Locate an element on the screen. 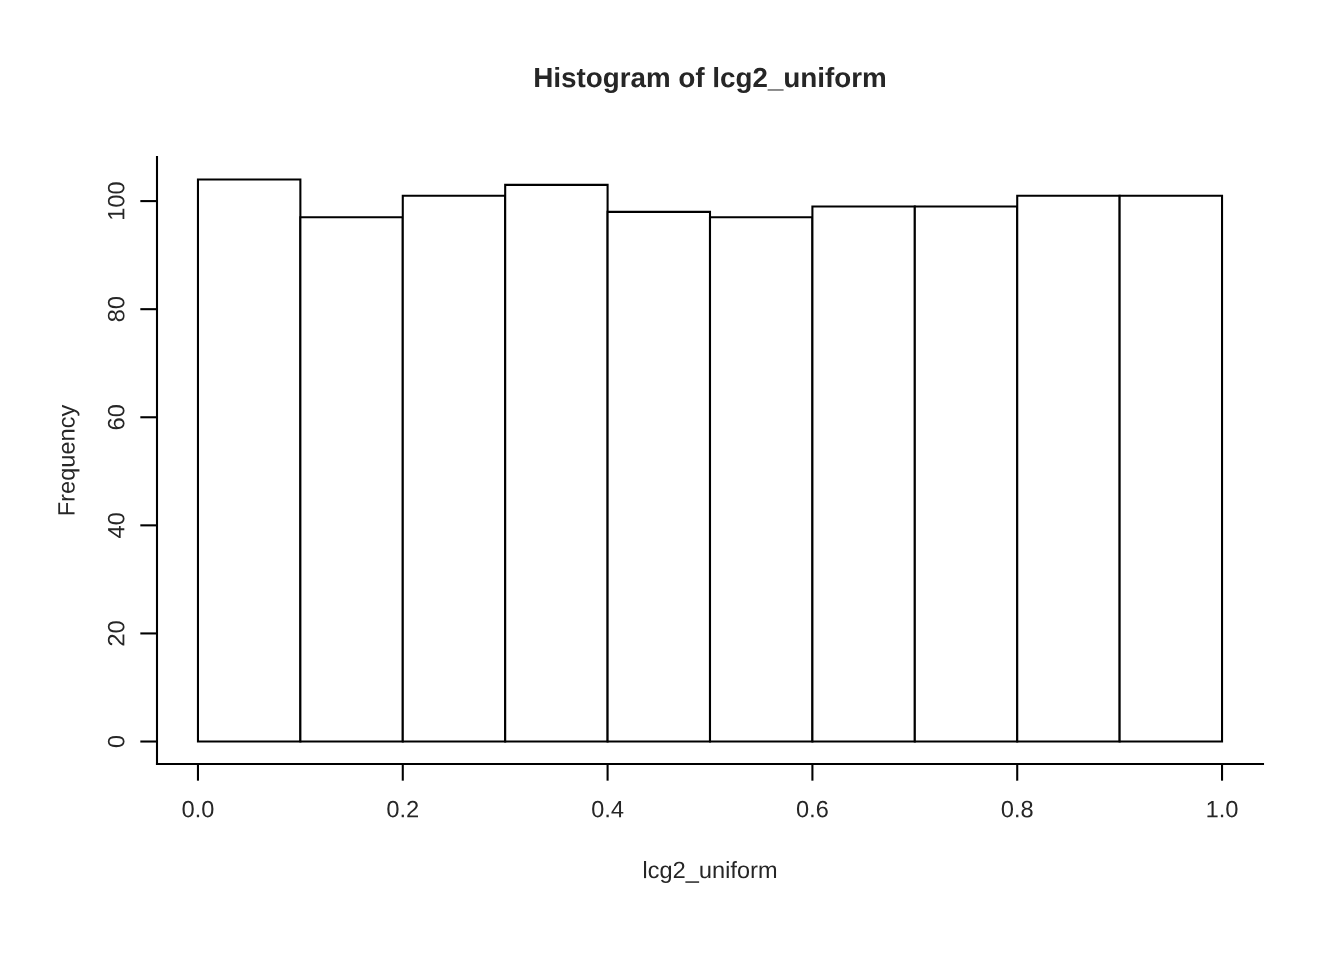 The width and height of the screenshot is (1344, 960). x-tick-label: 0.2 is located at coordinates (403, 809).